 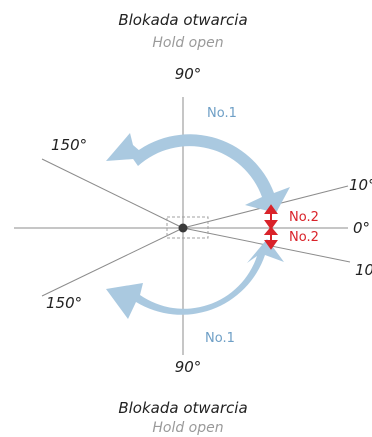 What do you see at coordinates (220, 338) in the screenshot?
I see `lower-no1-label: No.1` at bounding box center [220, 338].